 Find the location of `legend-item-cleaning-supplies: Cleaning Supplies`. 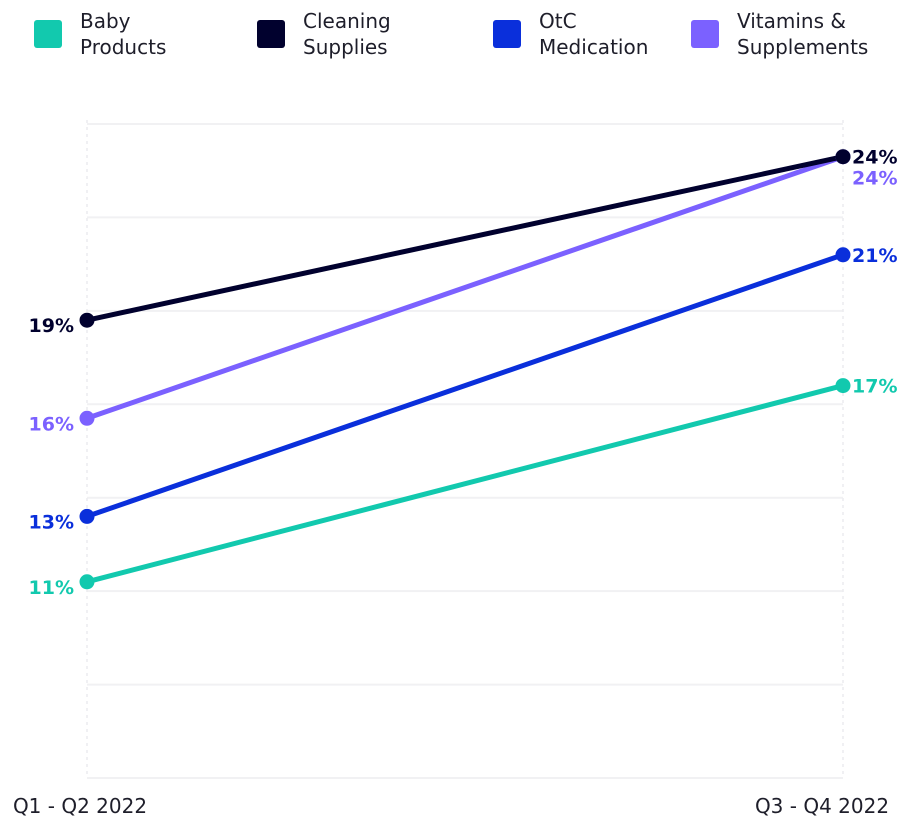

legend-item-cleaning-supplies: Cleaning Supplies is located at coordinates (324, 34).